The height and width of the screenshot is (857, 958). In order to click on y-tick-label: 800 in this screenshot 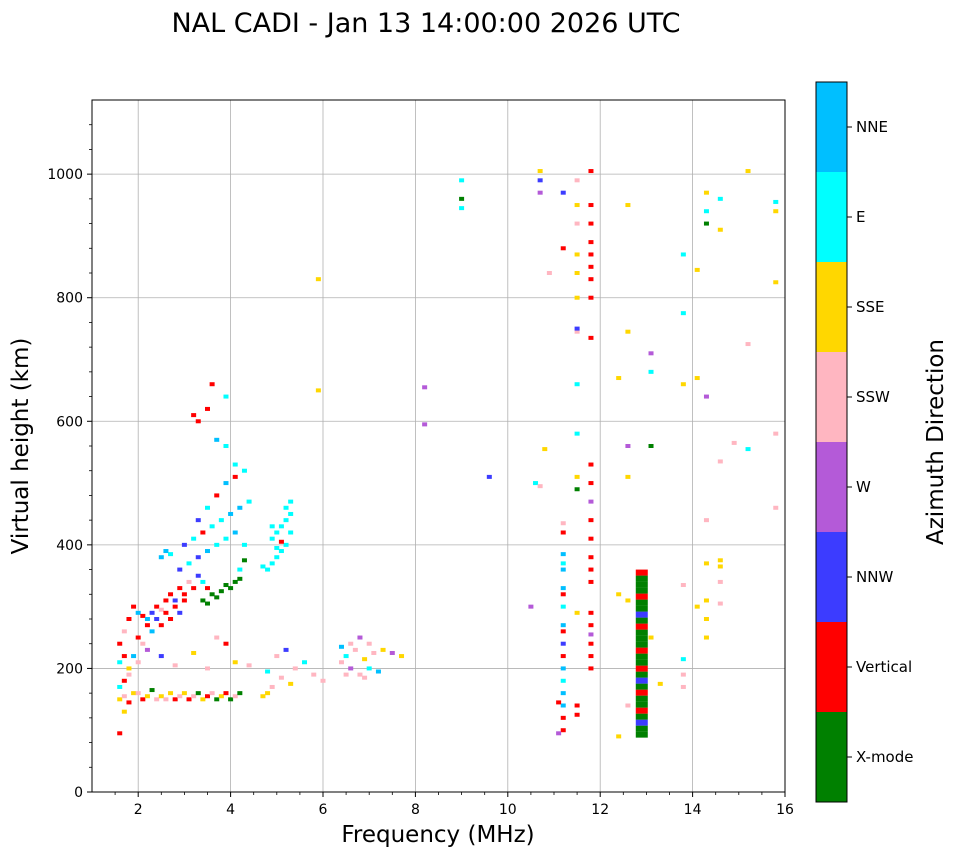, I will do `click(69, 299)`.